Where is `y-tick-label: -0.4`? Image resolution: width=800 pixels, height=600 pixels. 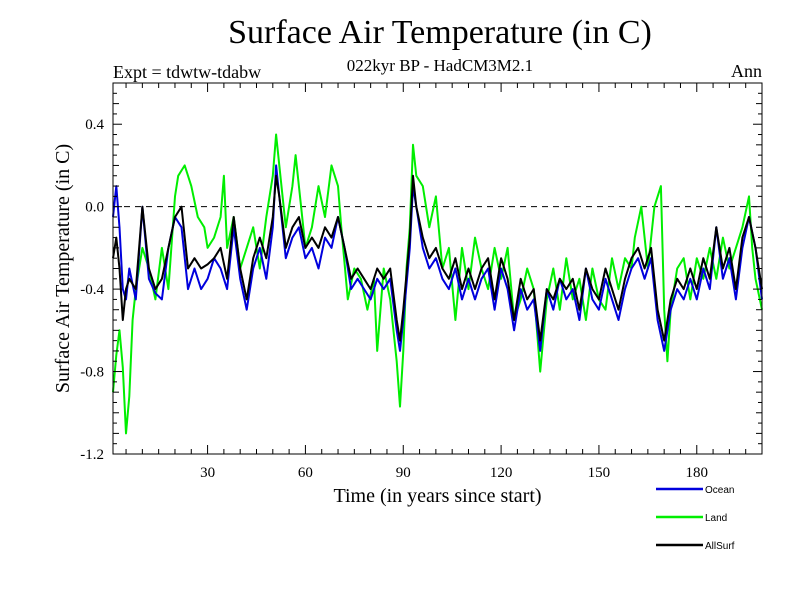
y-tick-label: -0.4 is located at coordinates (92, 290).